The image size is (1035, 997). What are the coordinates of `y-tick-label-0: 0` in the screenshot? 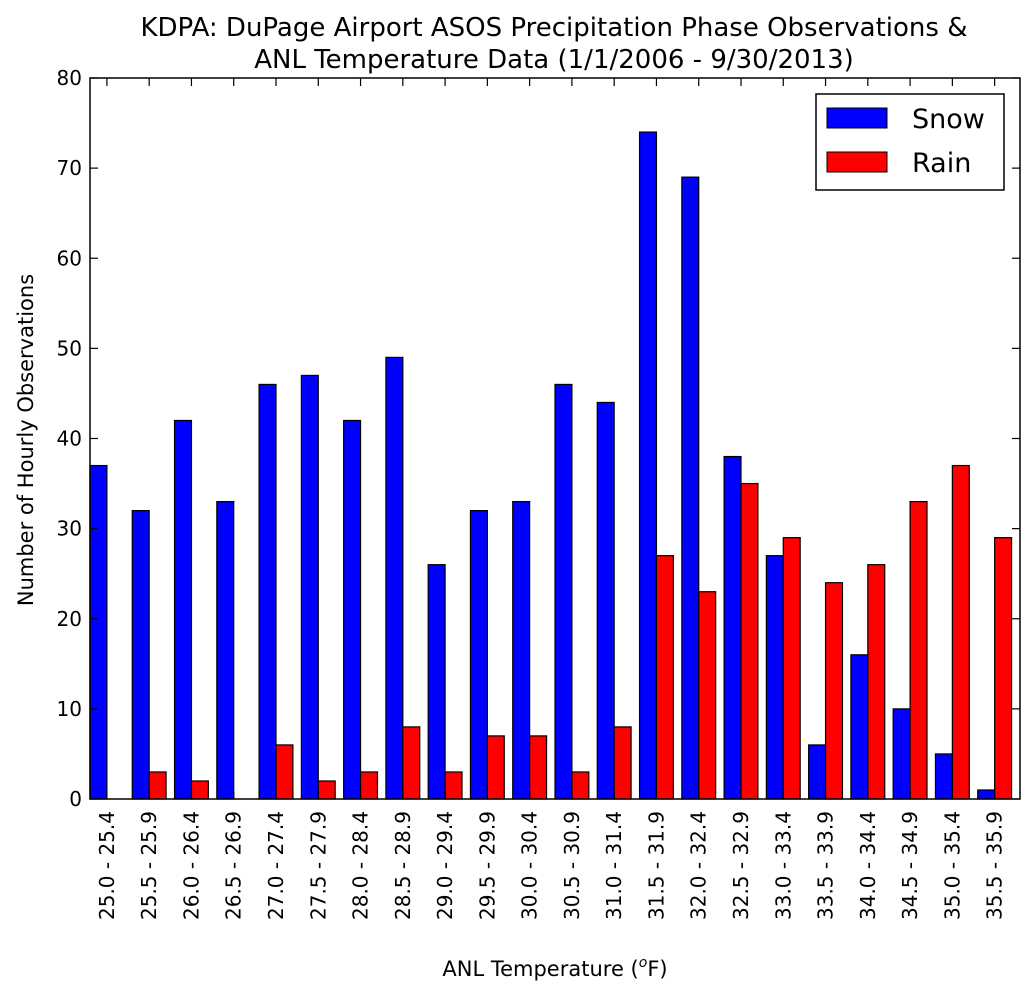 It's located at (75, 799).